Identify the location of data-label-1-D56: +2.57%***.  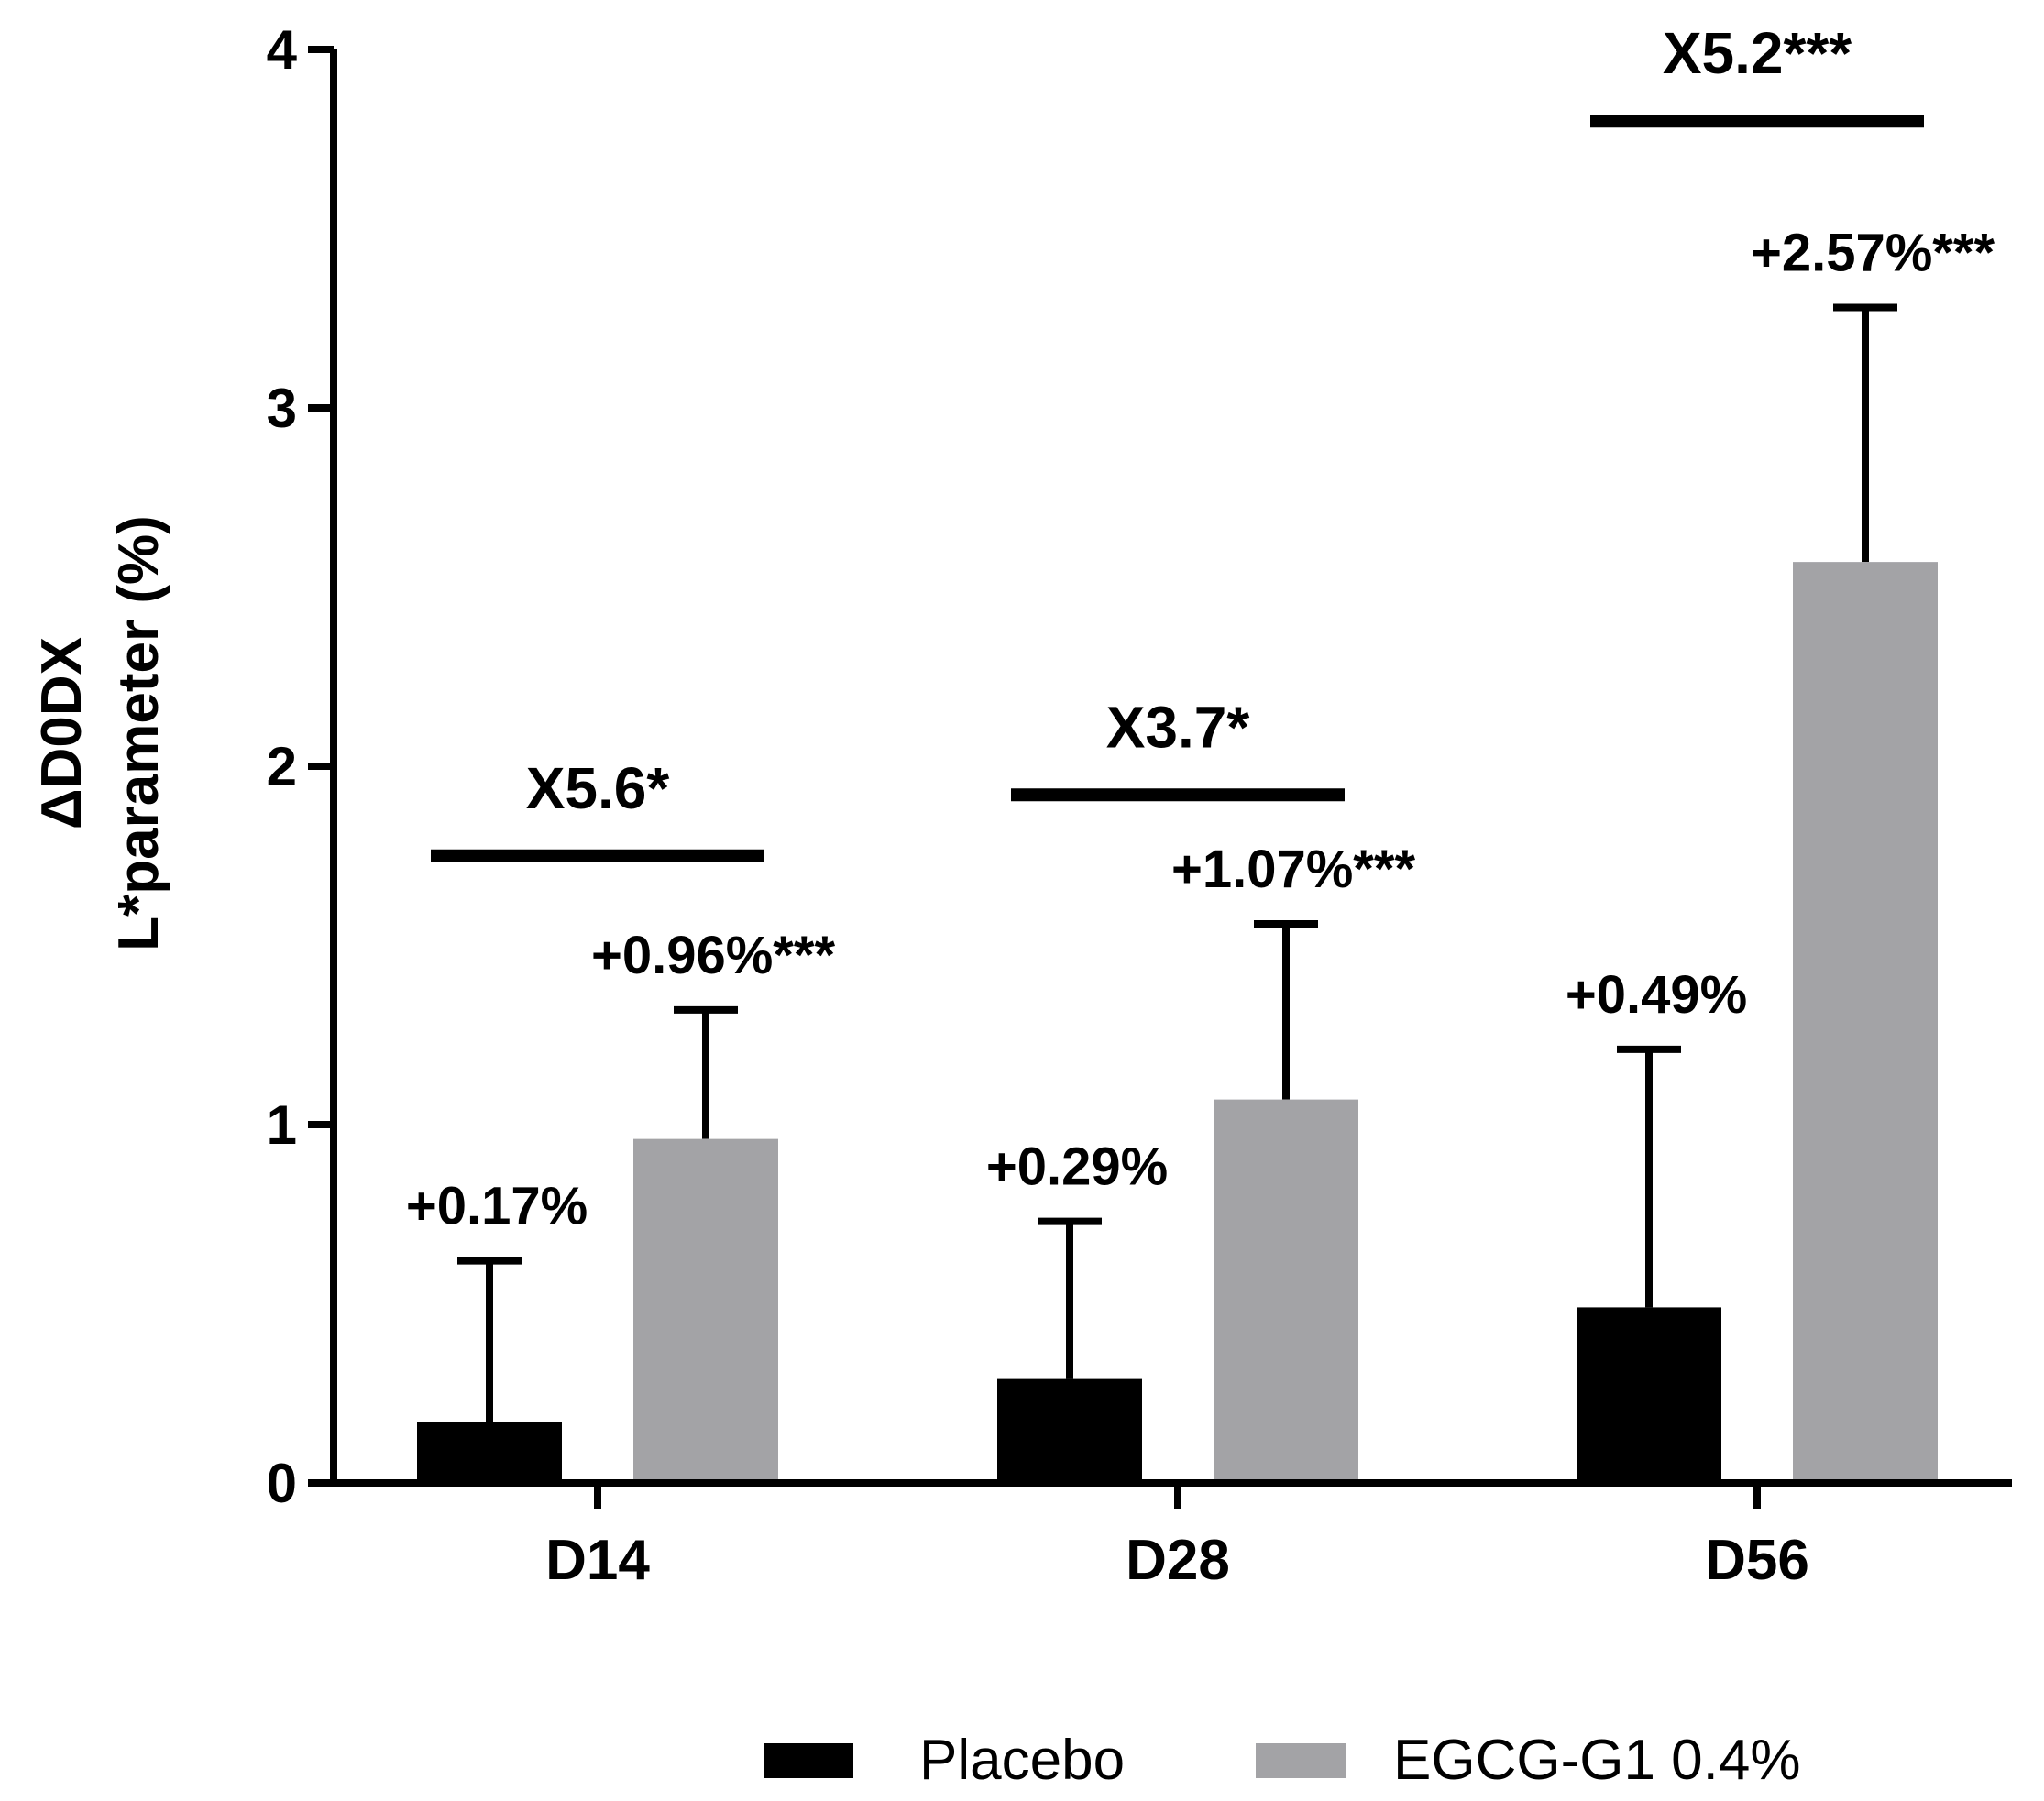
(1873, 253).